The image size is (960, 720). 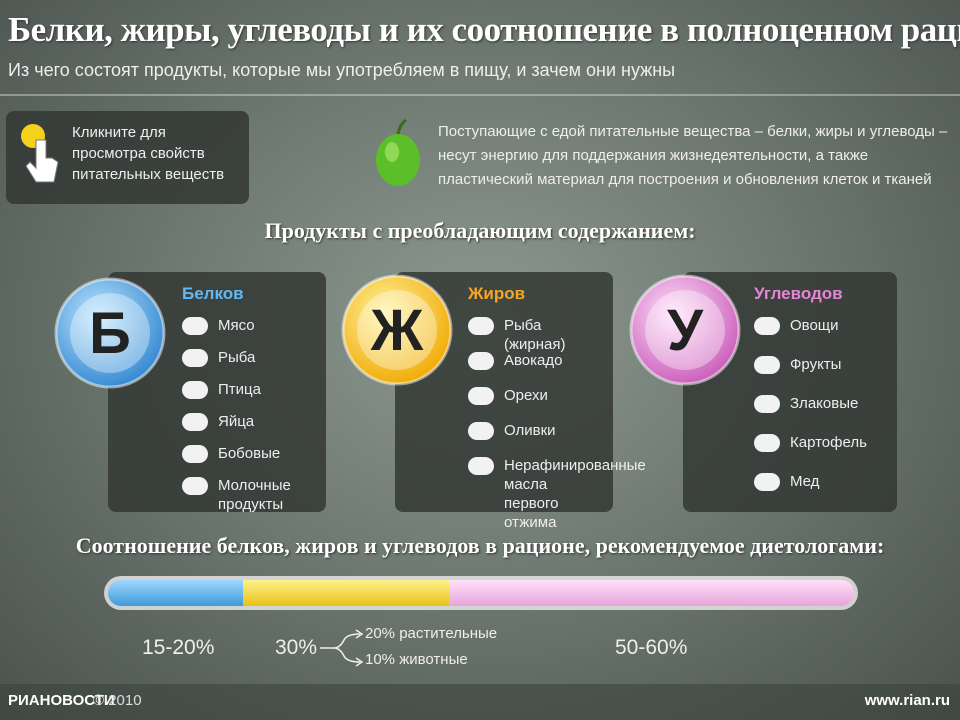 I want to click on split-arrow, so click(x=342, y=648).